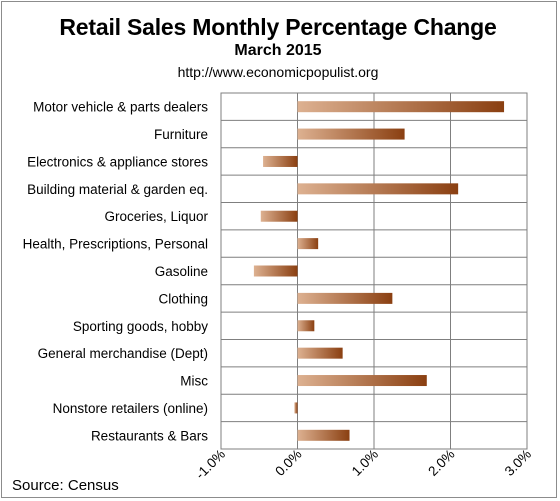 This screenshot has height=501, width=560. What do you see at coordinates (181, 134) in the screenshot?
I see `category-label: Furniture` at bounding box center [181, 134].